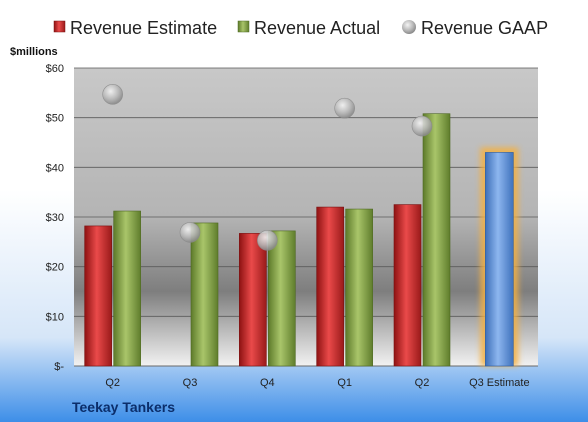 This screenshot has height=422, width=588. I want to click on legend-label-actual: Revenue Actual, so click(317, 28).